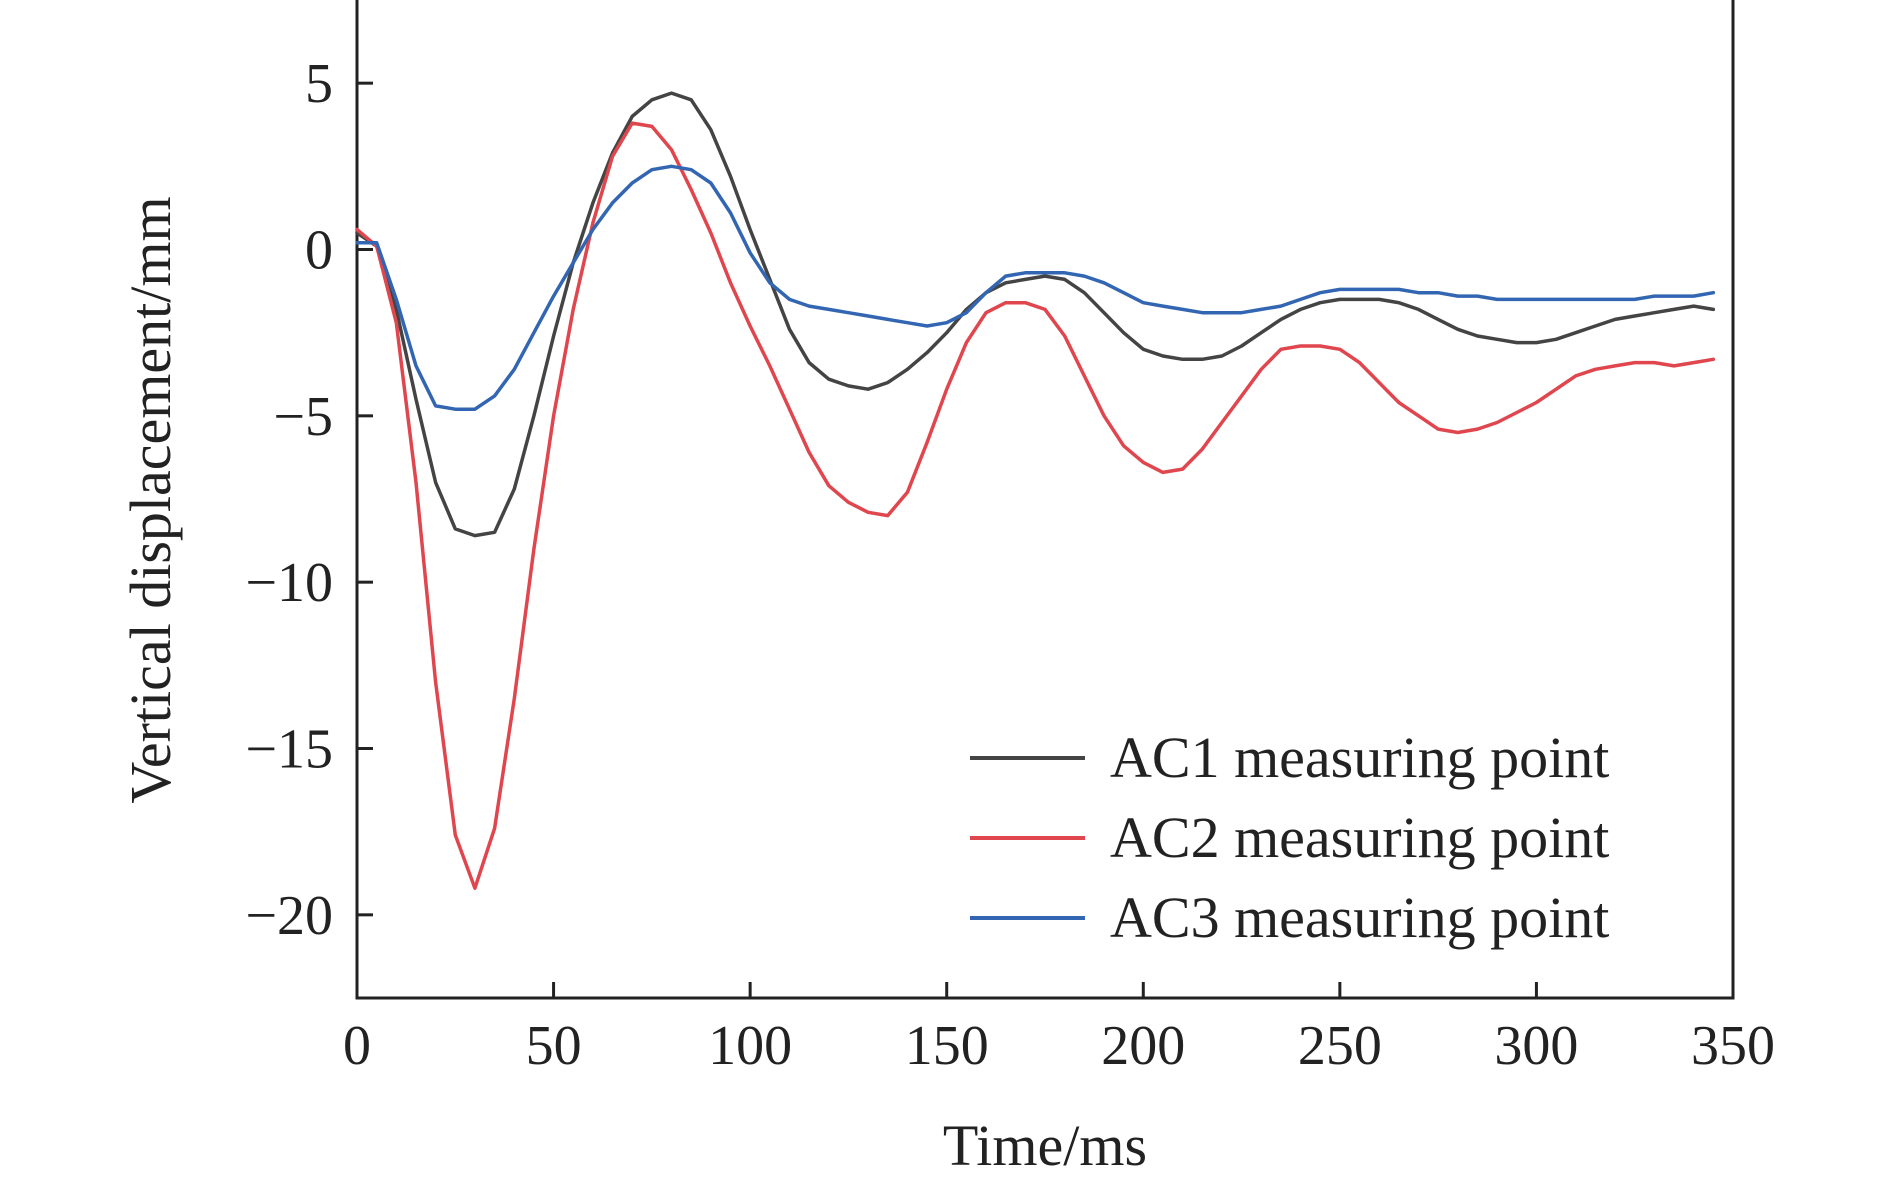  I want to click on x-axis: 0 50 100 150 200 250 300 350, so click(1059, 1029).